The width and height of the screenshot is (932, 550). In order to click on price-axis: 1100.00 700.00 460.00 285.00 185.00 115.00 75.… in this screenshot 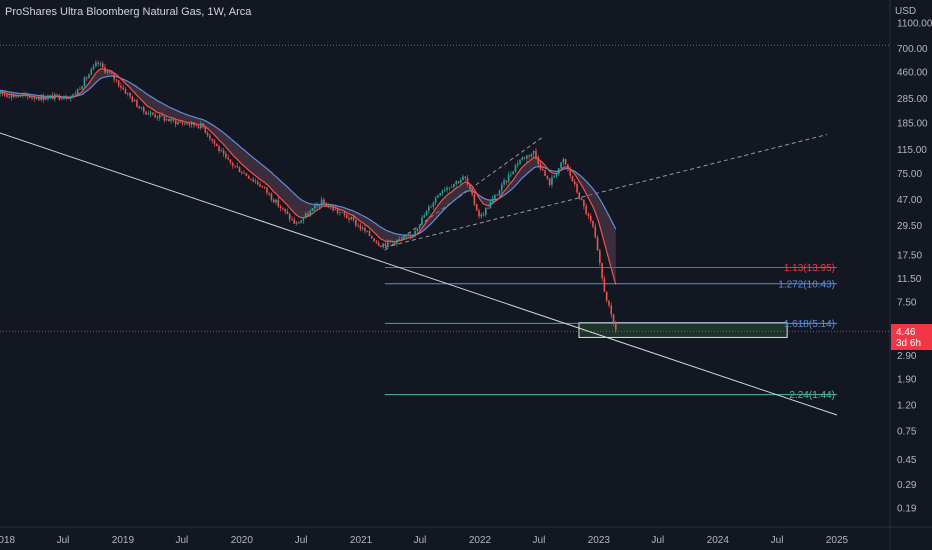, I will do `click(914, 267)`.